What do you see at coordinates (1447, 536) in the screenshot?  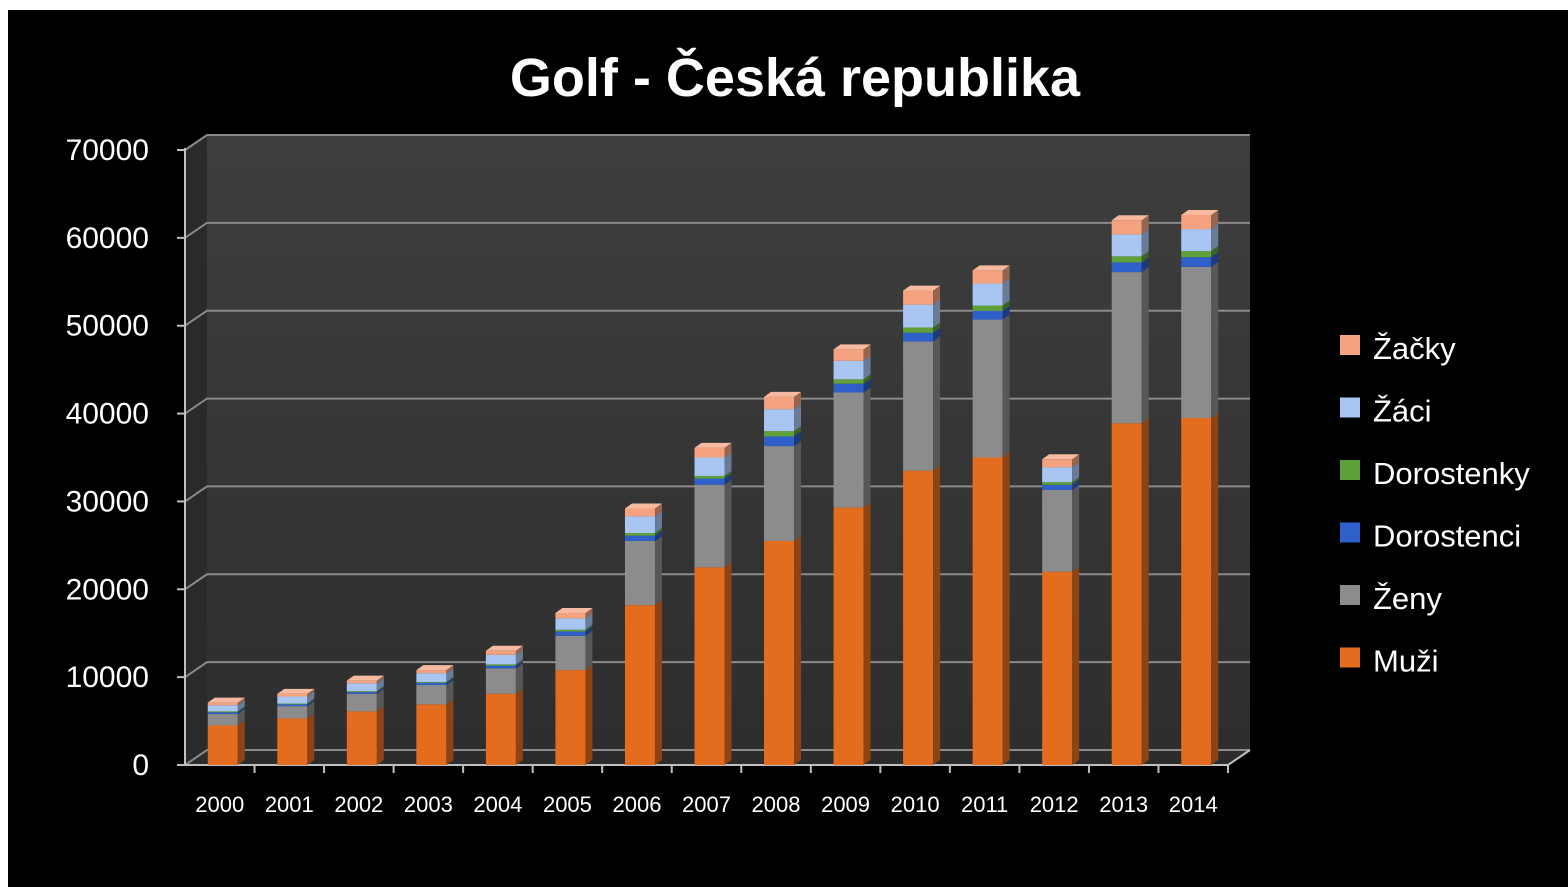 I see `legend-label: Dorostenci` at bounding box center [1447, 536].